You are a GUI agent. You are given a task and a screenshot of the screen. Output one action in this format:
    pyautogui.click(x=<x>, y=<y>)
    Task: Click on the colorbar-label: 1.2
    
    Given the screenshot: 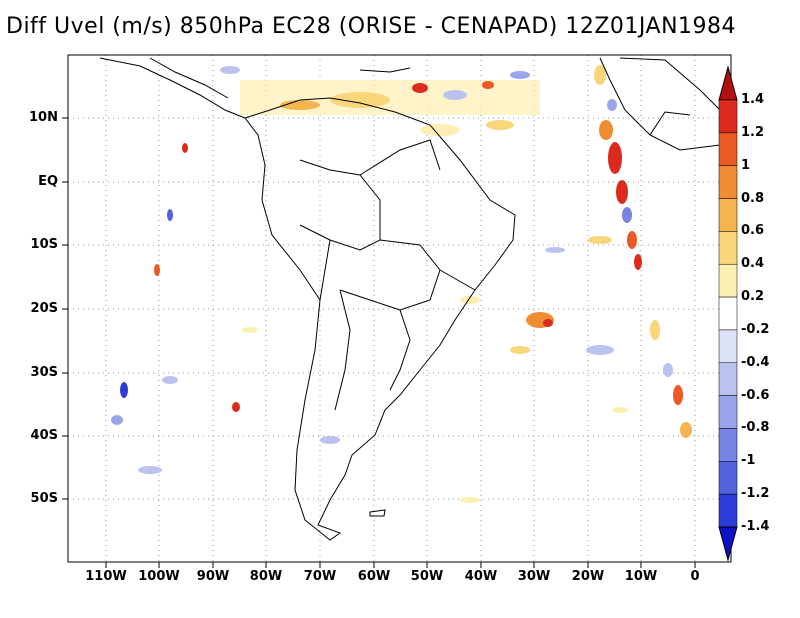 What is the action you would take?
    pyautogui.click(x=753, y=132)
    